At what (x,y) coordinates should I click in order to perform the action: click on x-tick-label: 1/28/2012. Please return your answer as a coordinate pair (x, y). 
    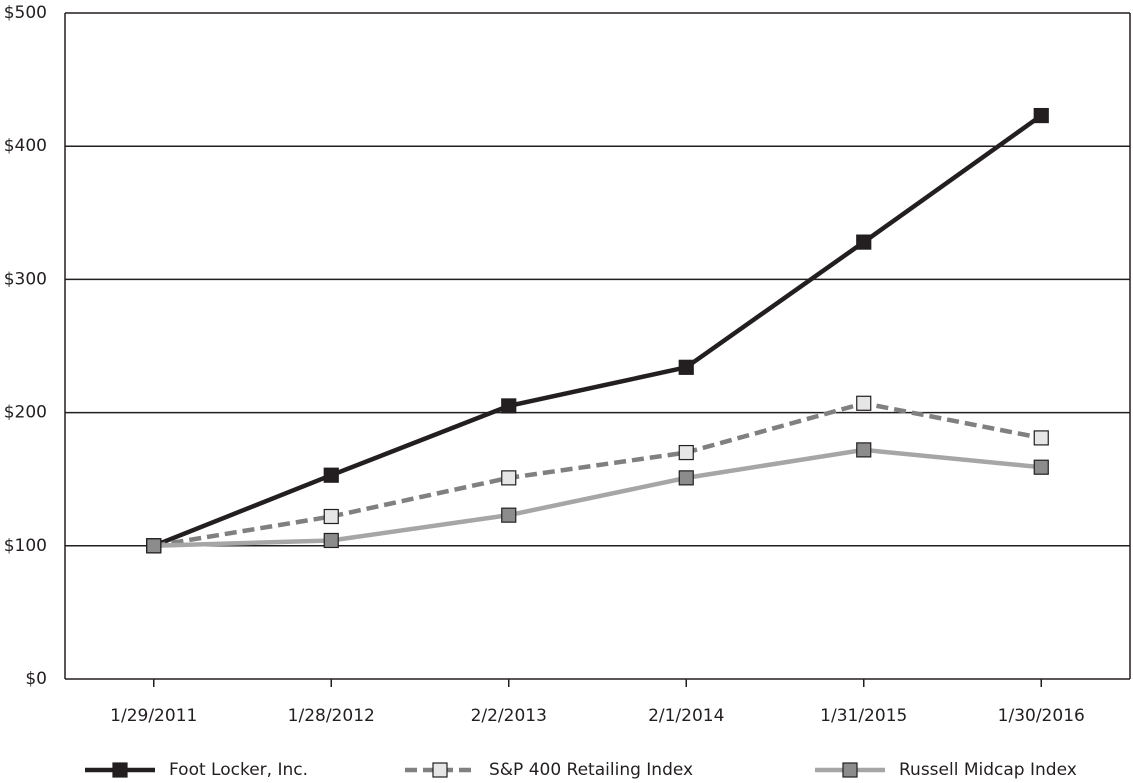
    Looking at the image, I should click on (331, 716).